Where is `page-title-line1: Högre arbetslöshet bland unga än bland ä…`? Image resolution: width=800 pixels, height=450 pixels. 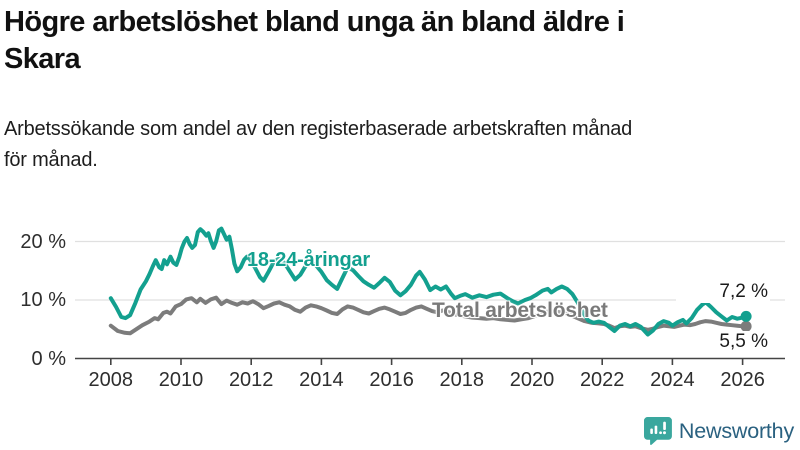 page-title-line1: Högre arbetslöshet bland unga än bland ä… is located at coordinates (314, 22).